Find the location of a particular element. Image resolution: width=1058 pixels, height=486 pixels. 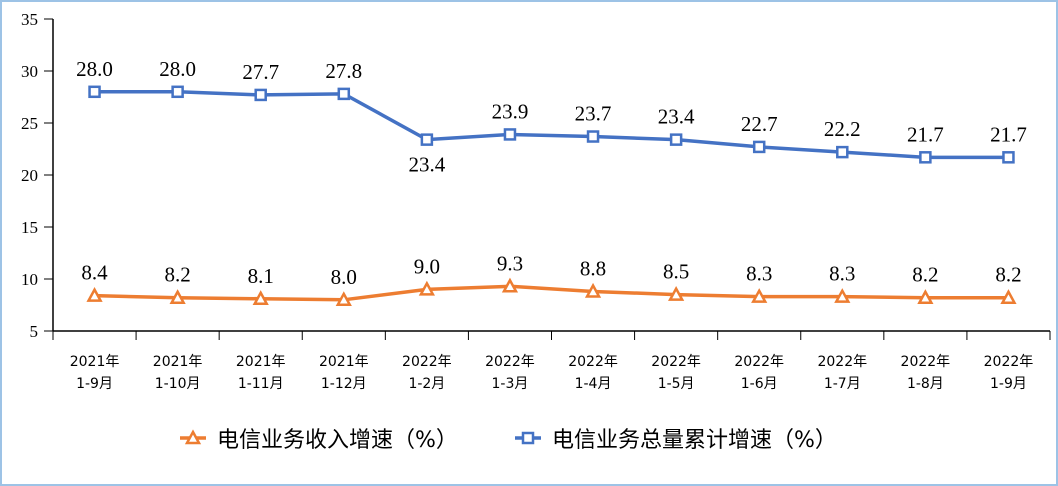

data-label: 9.0 is located at coordinates (427, 266).